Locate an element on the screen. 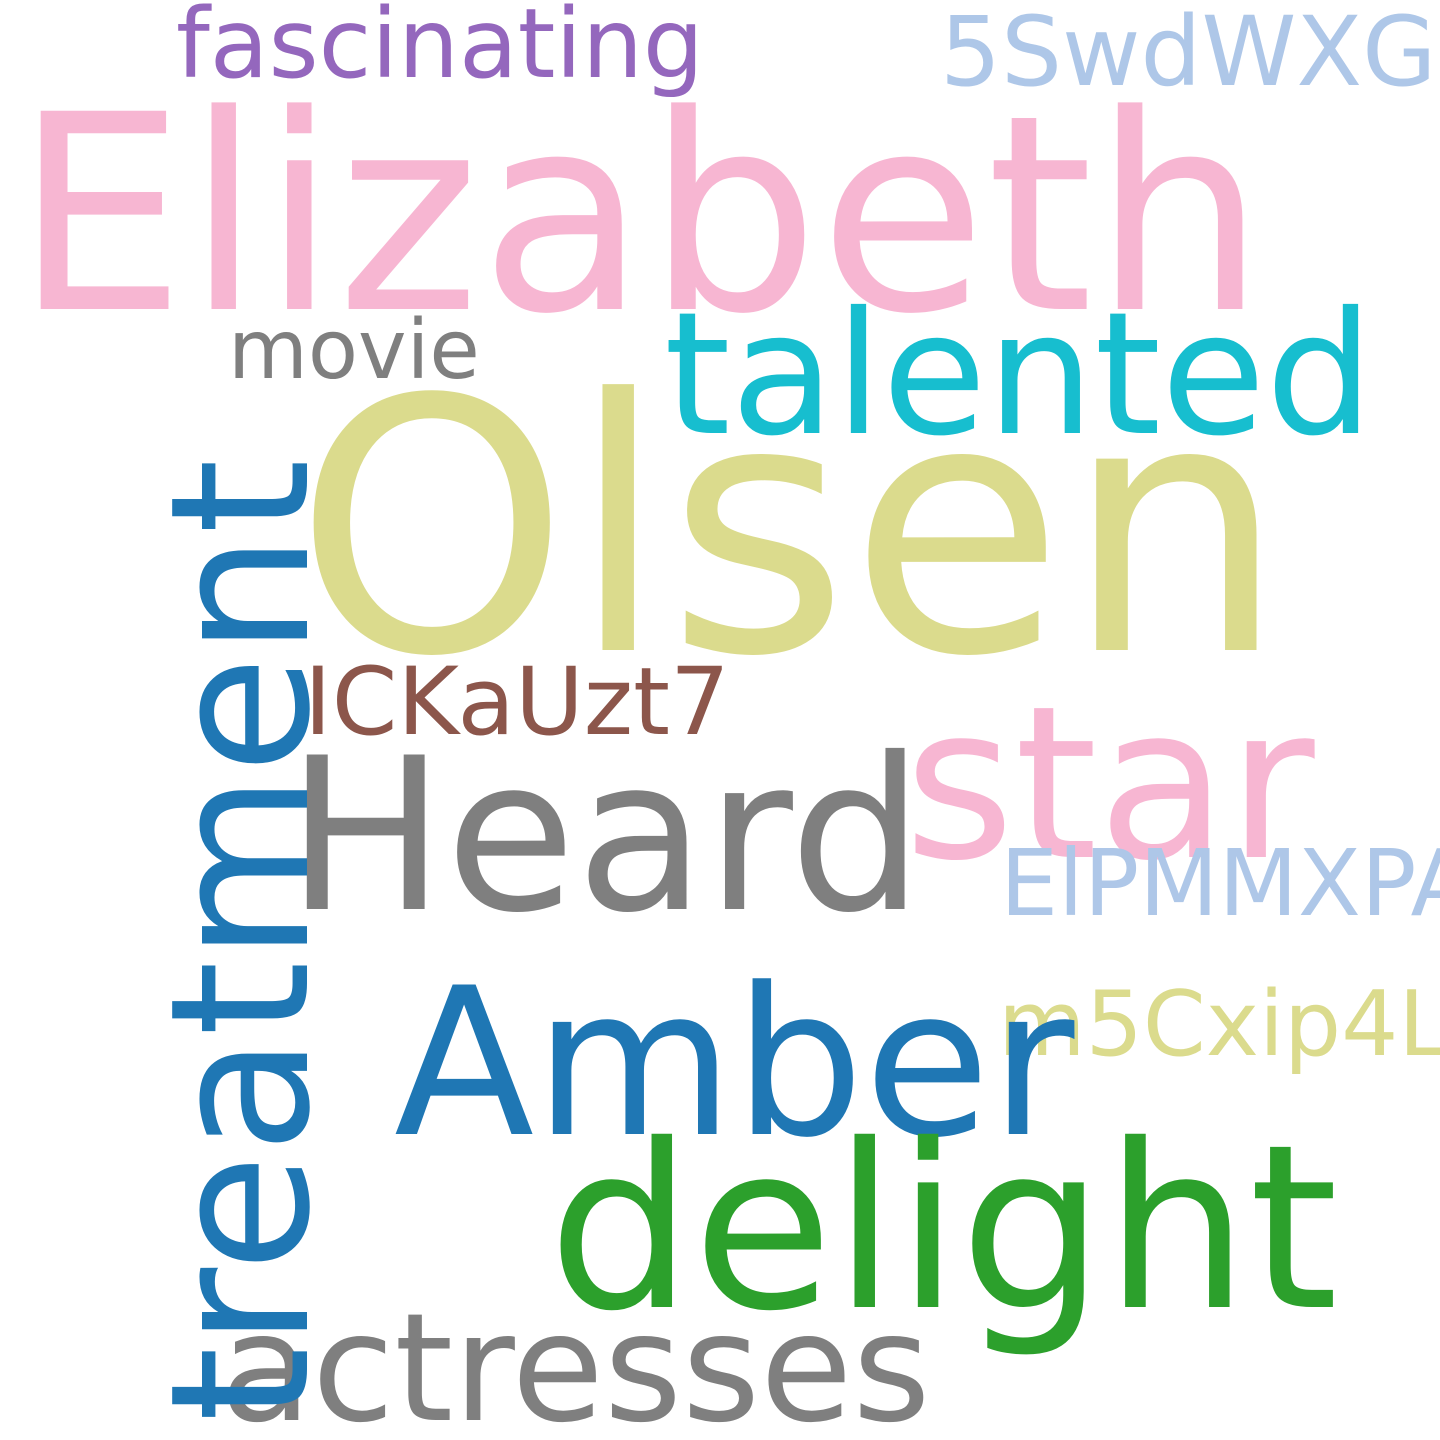 The image size is (1440, 1440). word-m5cxip4l: m5Cxip4L is located at coordinates (1219, 1024).